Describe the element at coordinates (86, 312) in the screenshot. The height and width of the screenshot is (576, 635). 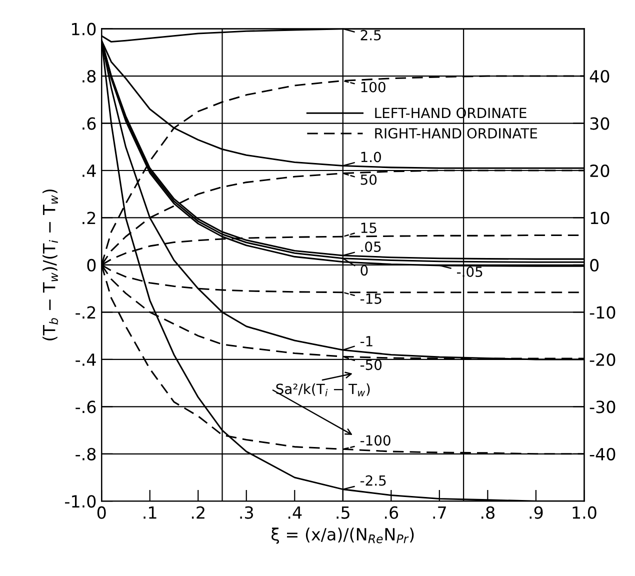
I see `y-tick-label: -.2` at that location.